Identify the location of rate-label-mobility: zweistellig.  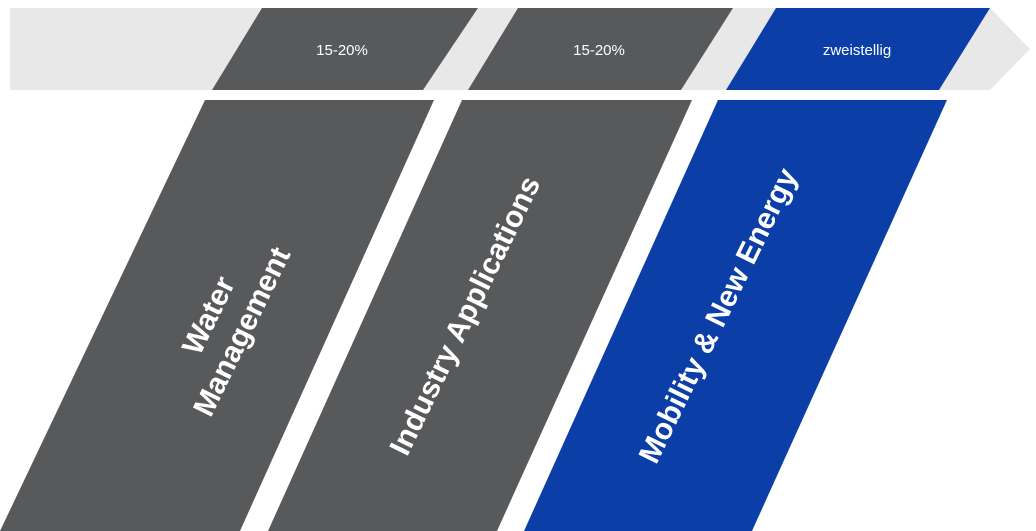
(857, 50).